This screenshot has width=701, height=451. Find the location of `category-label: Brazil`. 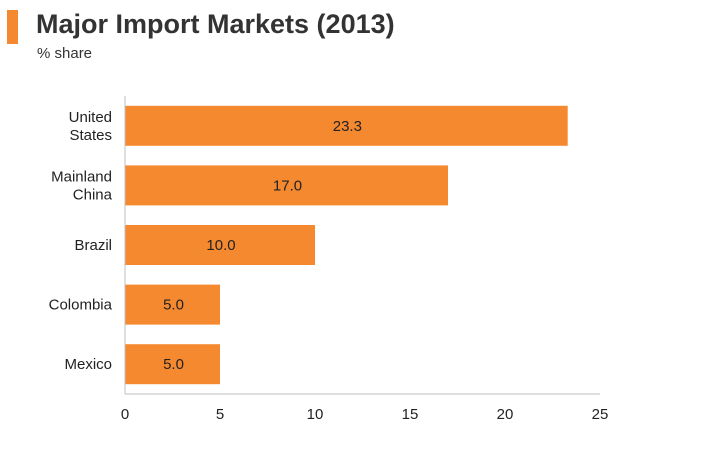

category-label: Brazil is located at coordinates (93, 245).